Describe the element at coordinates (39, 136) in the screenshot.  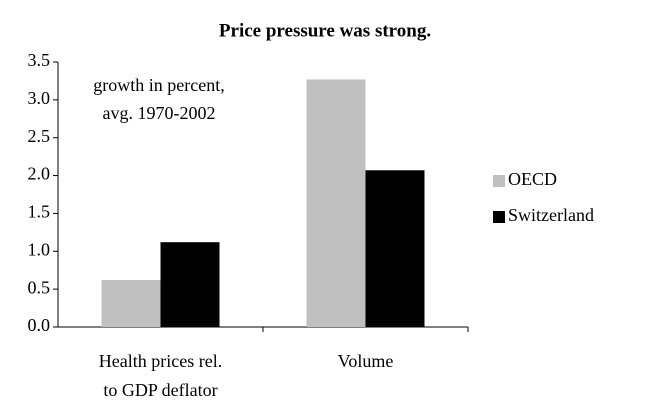
I see `y-tick-label: 2.5` at that location.